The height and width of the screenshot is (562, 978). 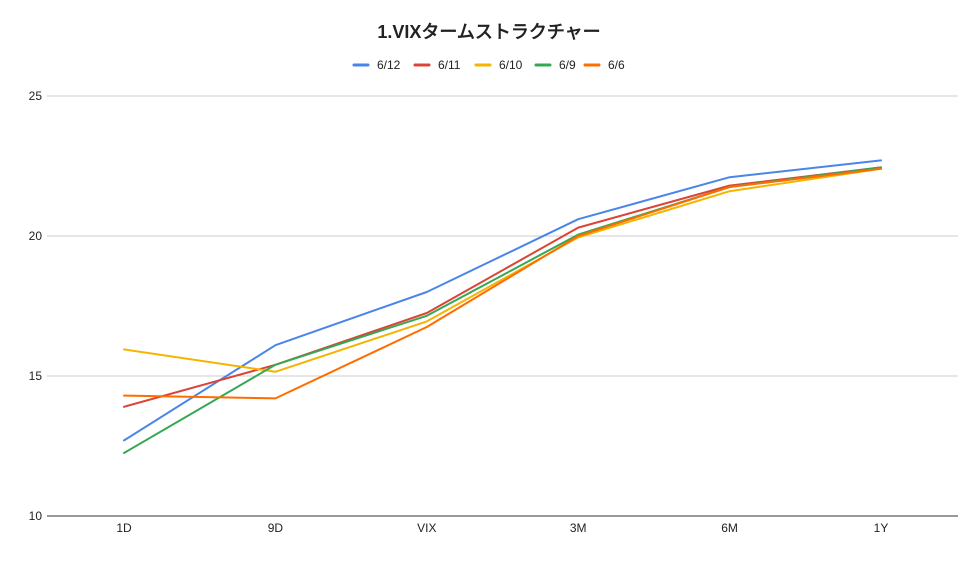 I want to click on legend-label: 6/6, so click(x=616, y=65).